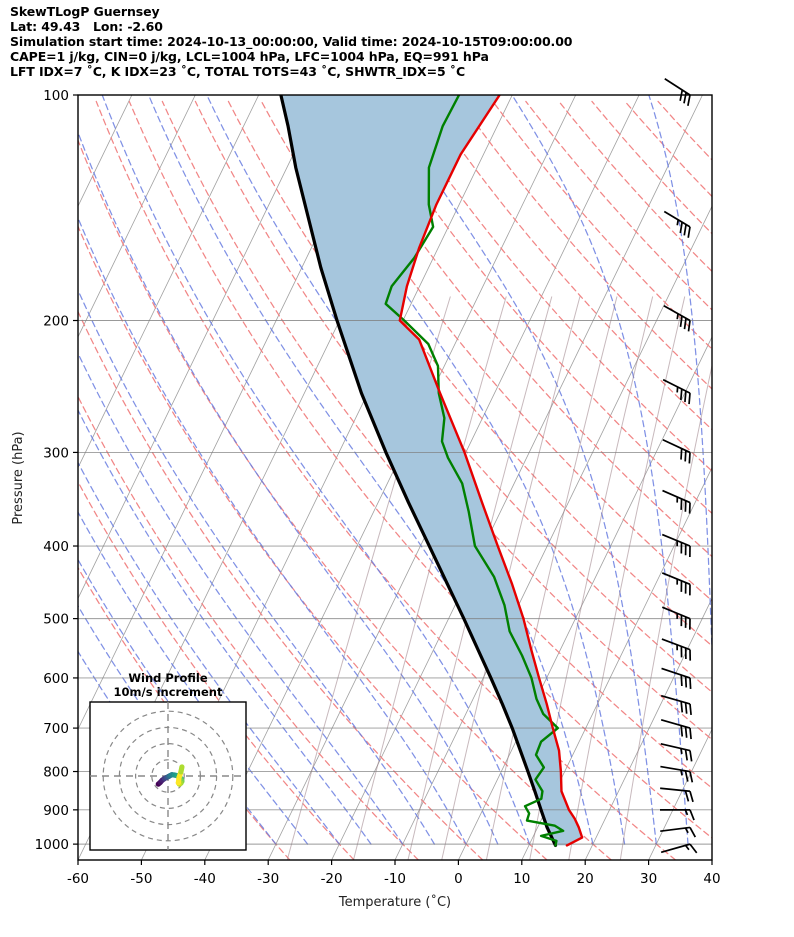 Image resolution: width=794 pixels, height=937 pixels. Describe the element at coordinates (56, 811) in the screenshot. I see `y-tick-label: 900` at that location.